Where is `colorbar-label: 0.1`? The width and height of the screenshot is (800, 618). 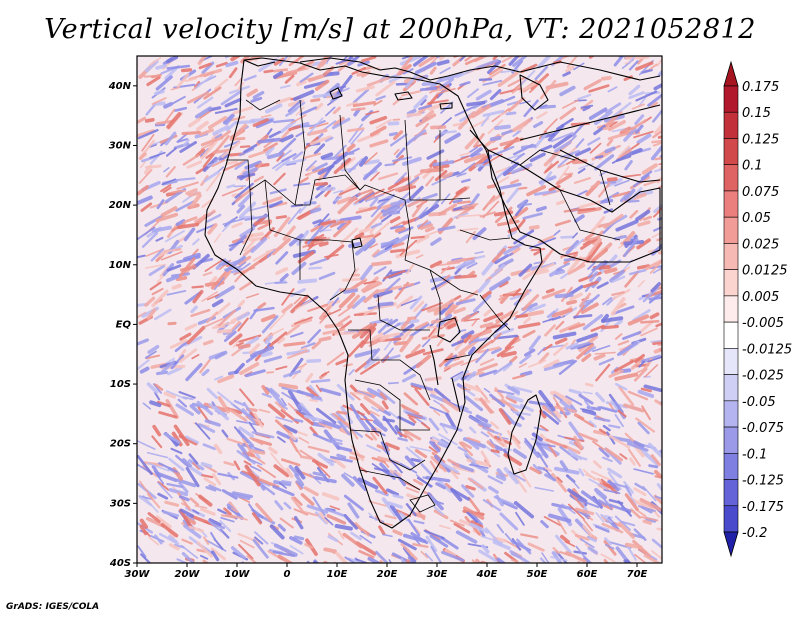 colorbar-label: 0.1 is located at coordinates (752, 166).